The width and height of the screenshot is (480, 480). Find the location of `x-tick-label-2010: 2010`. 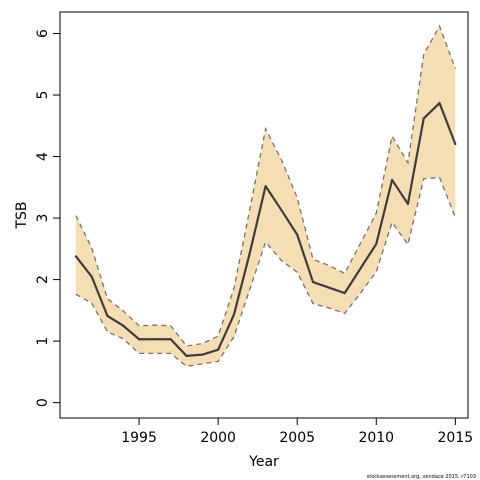

x-tick-label-2010: 2010 is located at coordinates (376, 438).